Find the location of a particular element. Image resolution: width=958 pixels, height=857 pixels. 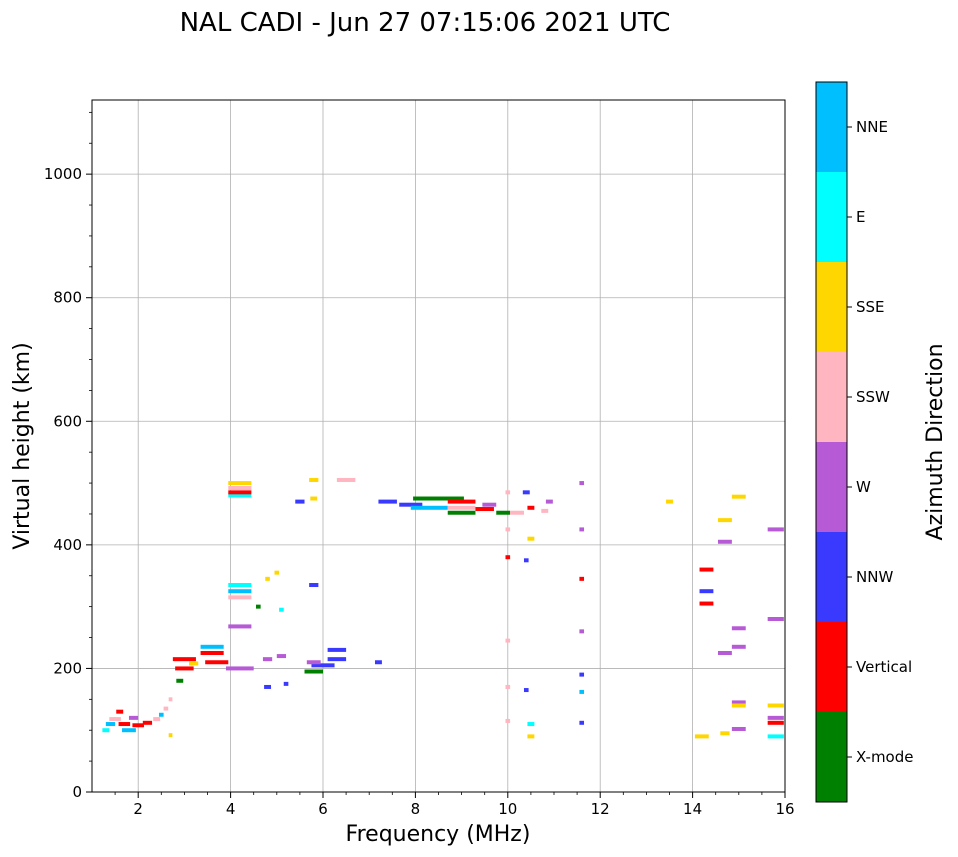

chart-title: NAL CADI - Jun 27 07:15:06 2021 UTC is located at coordinates (425, 23).